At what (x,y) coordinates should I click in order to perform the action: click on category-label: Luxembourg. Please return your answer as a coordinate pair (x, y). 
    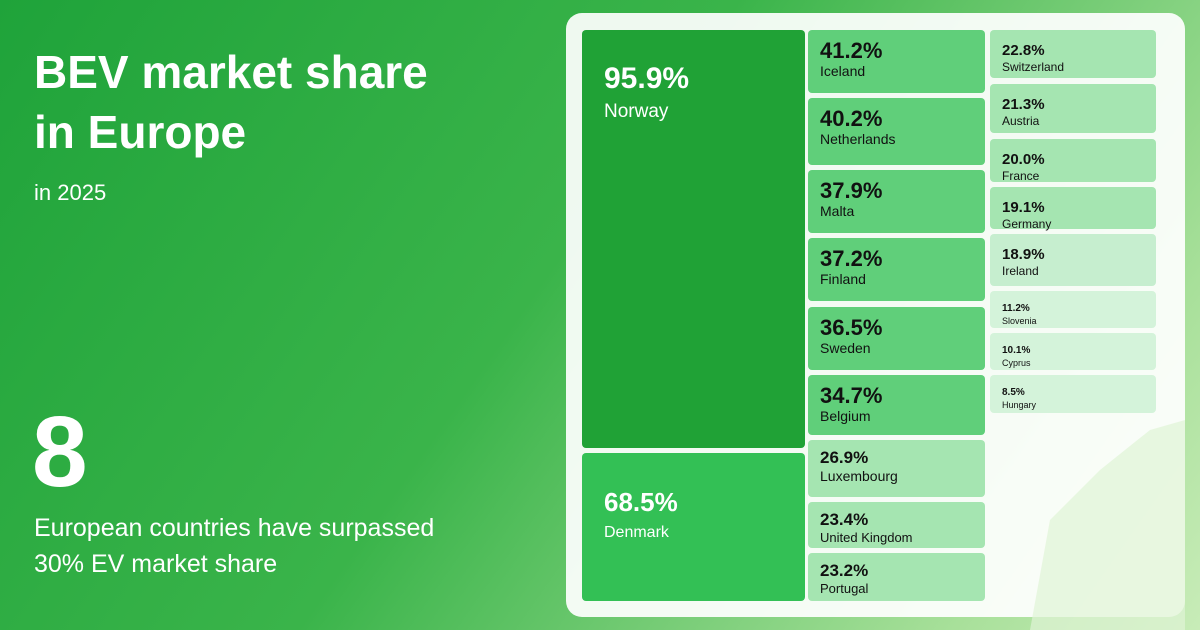
    Looking at the image, I should click on (859, 476).